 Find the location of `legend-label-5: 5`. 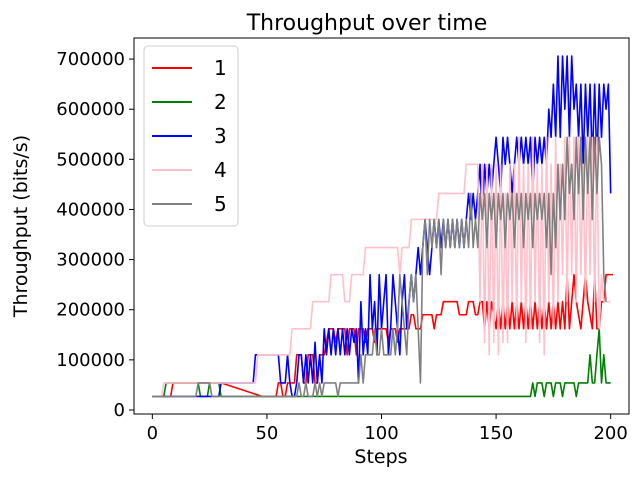

legend-label-5: 5 is located at coordinates (220, 204).